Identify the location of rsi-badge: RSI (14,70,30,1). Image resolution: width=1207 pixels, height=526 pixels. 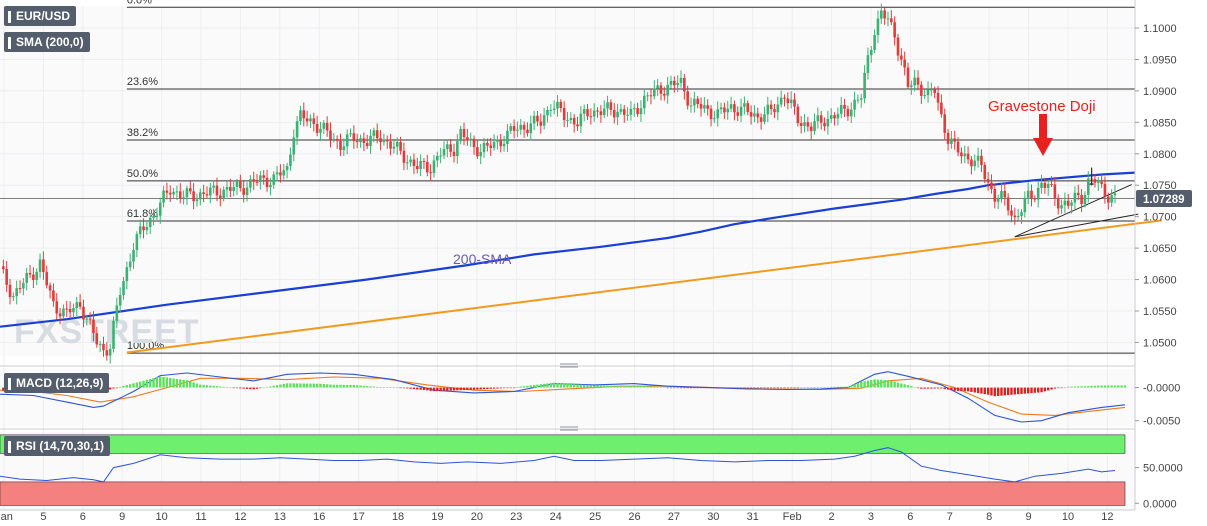
(57, 446).